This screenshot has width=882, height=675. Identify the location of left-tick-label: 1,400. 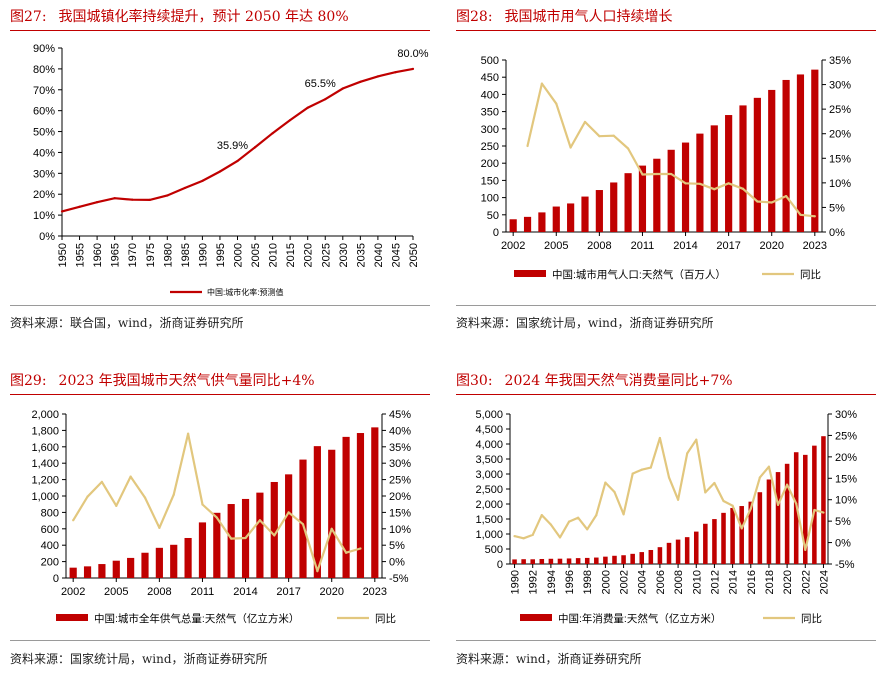
(45, 464).